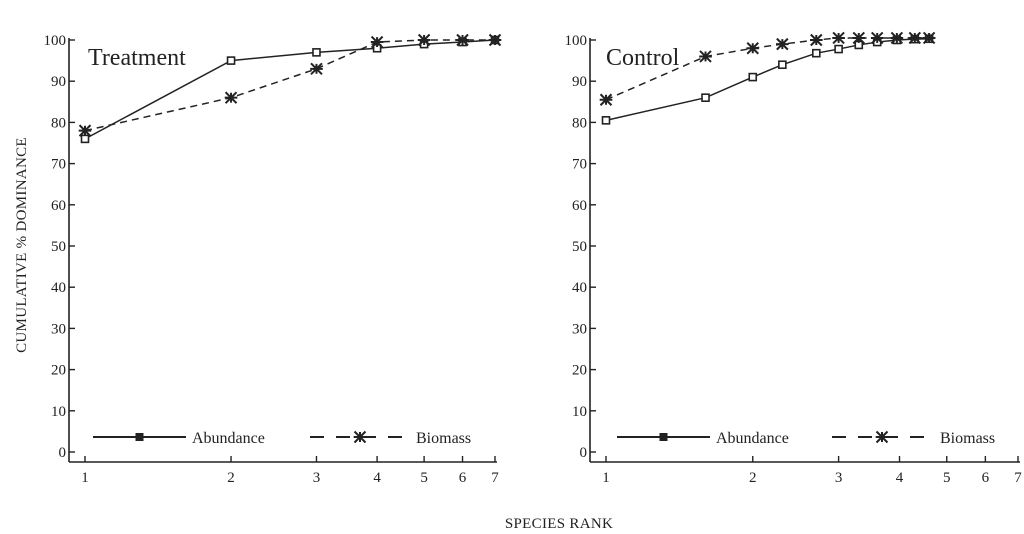  Describe the element at coordinates (137, 58) in the screenshot. I see `panel-title: Treatment` at that location.